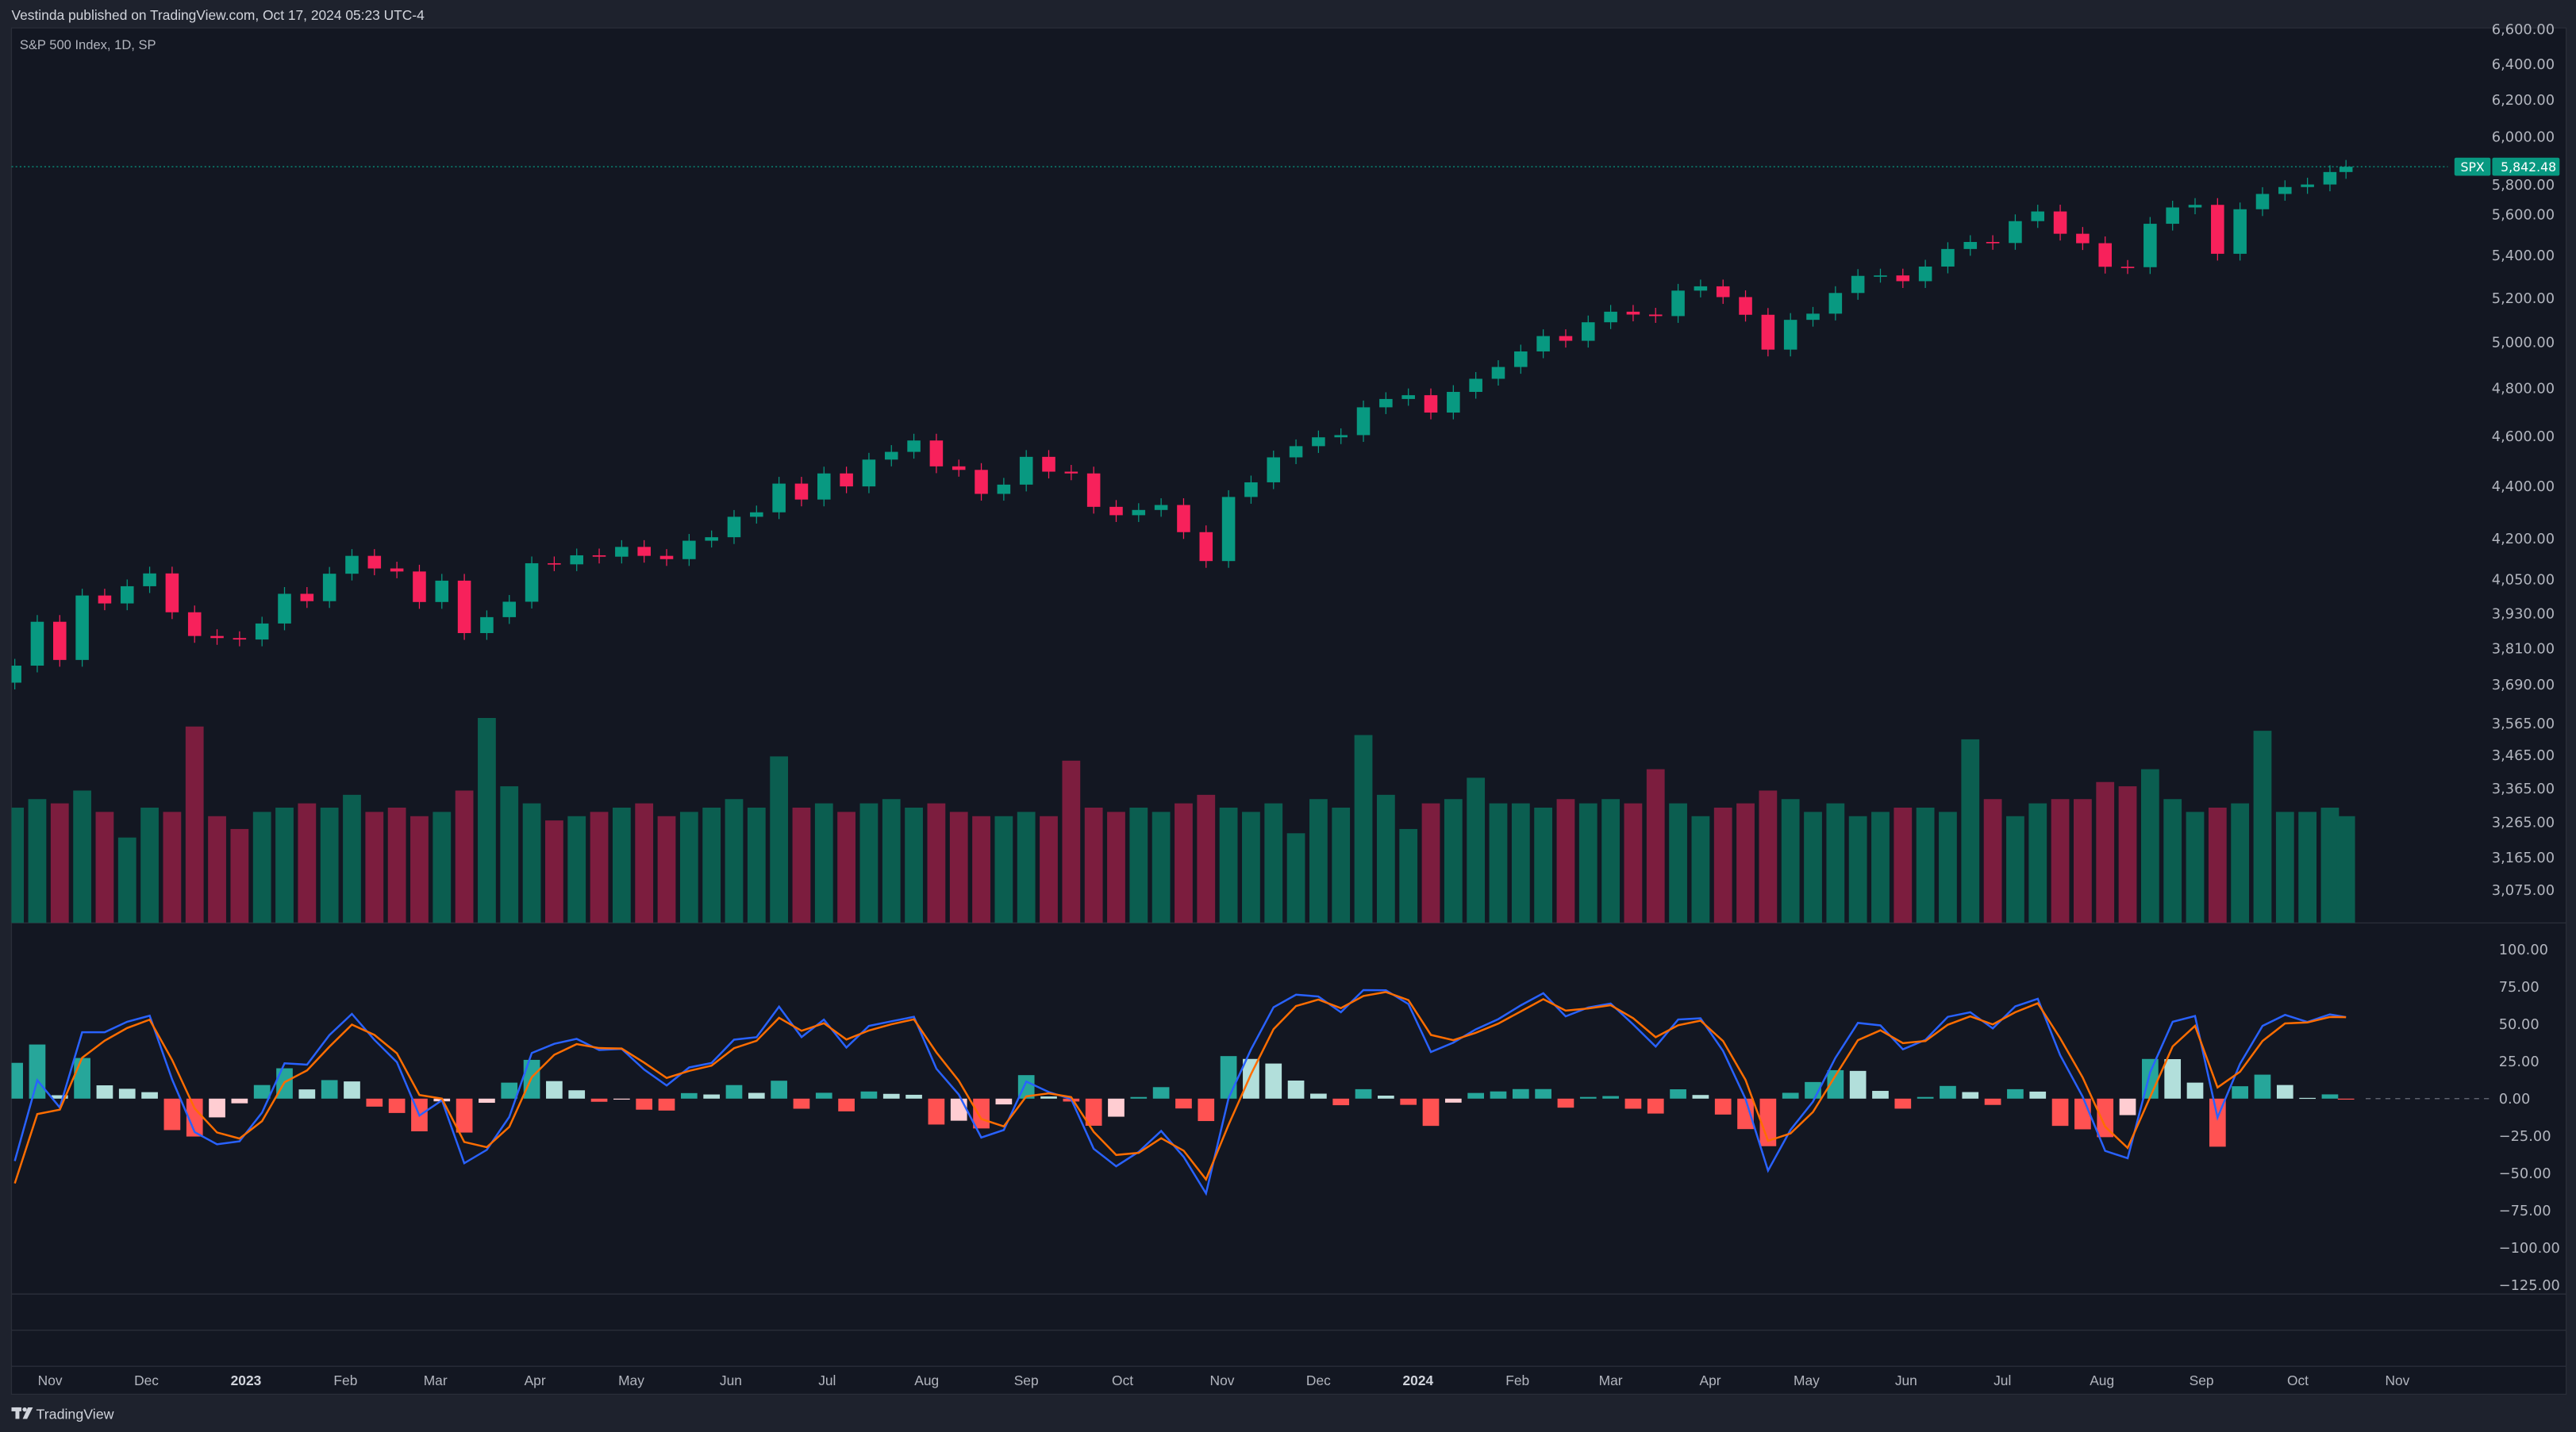  What do you see at coordinates (2523, 685) in the screenshot?
I see `price-tick-label: 3,690.00` at bounding box center [2523, 685].